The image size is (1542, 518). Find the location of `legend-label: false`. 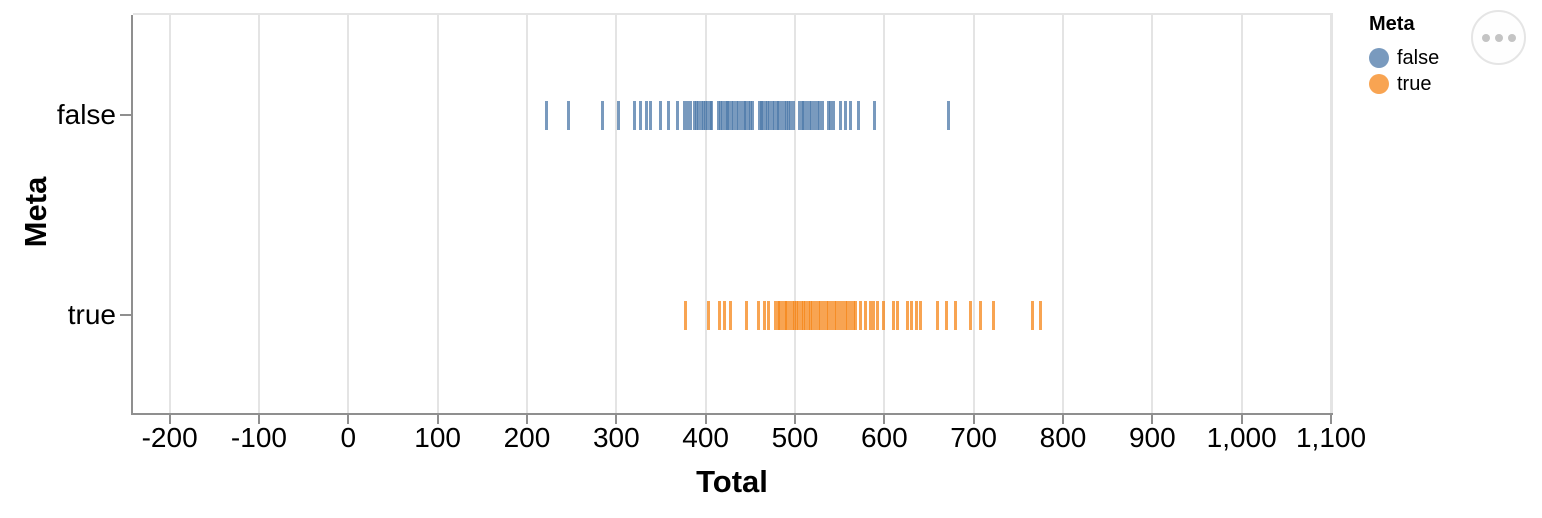

legend-label: false is located at coordinates (1418, 57).